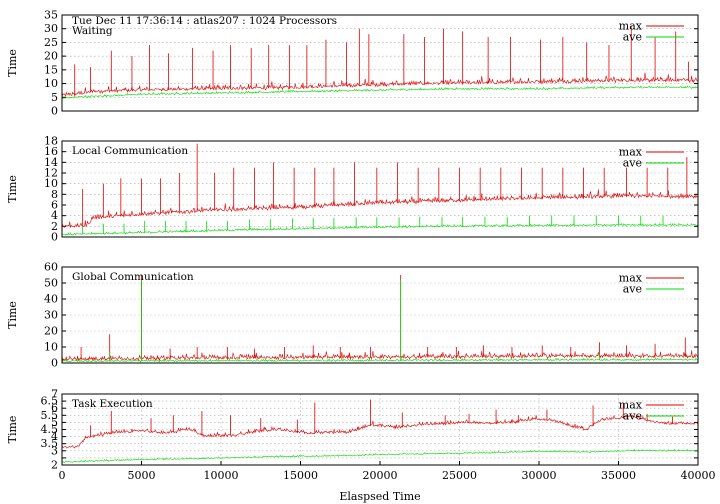 The image size is (720, 504). What do you see at coordinates (50, 443) in the screenshot?
I see `y-tick-label: 3.5` at bounding box center [50, 443].